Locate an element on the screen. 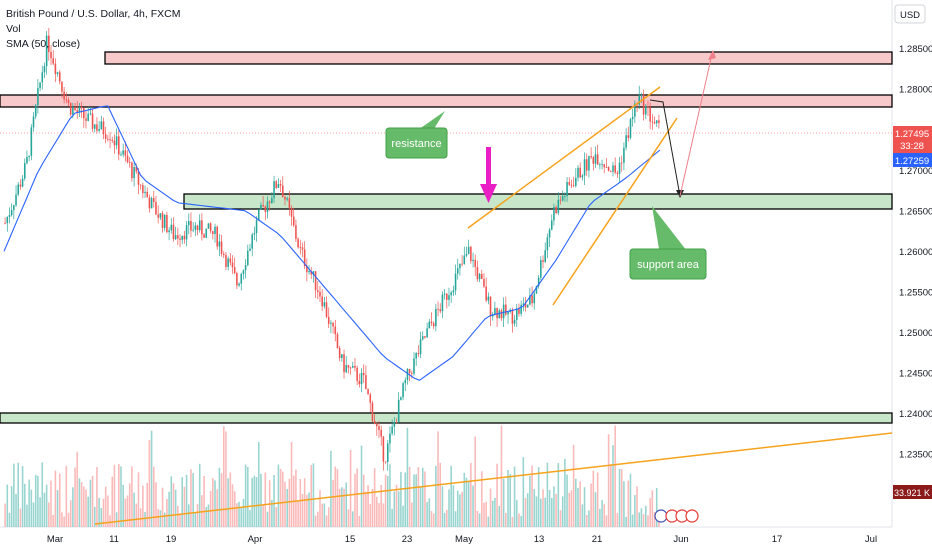 Image resolution: width=932 pixels, height=550 pixels. currency-box is located at coordinates (910, 14).